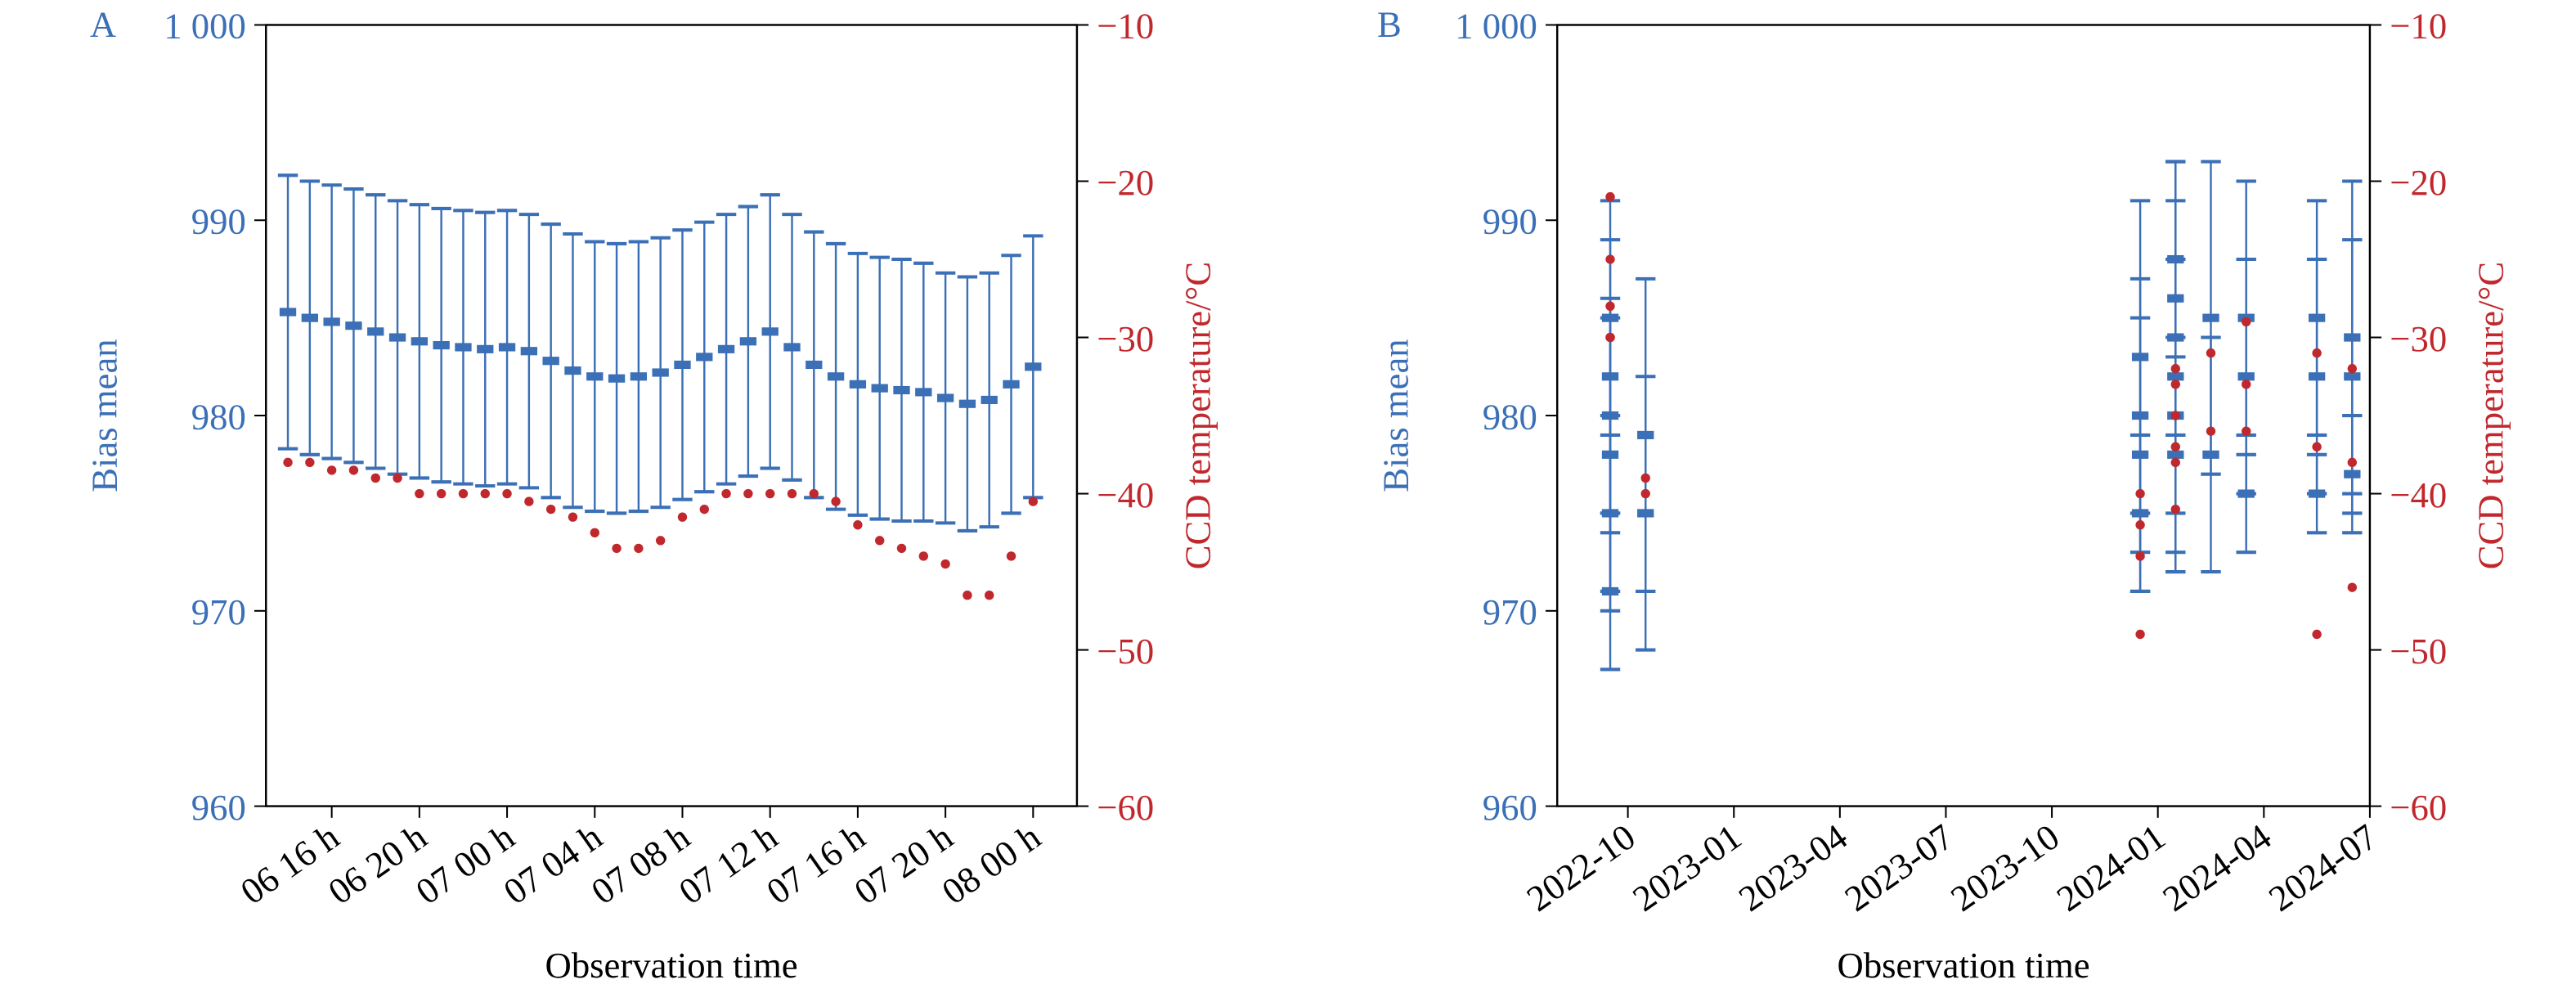 This screenshot has width=2576, height=993. Describe the element at coordinates (2323, 868) in the screenshot. I see `x-tick-label: 2024-07` at that location.